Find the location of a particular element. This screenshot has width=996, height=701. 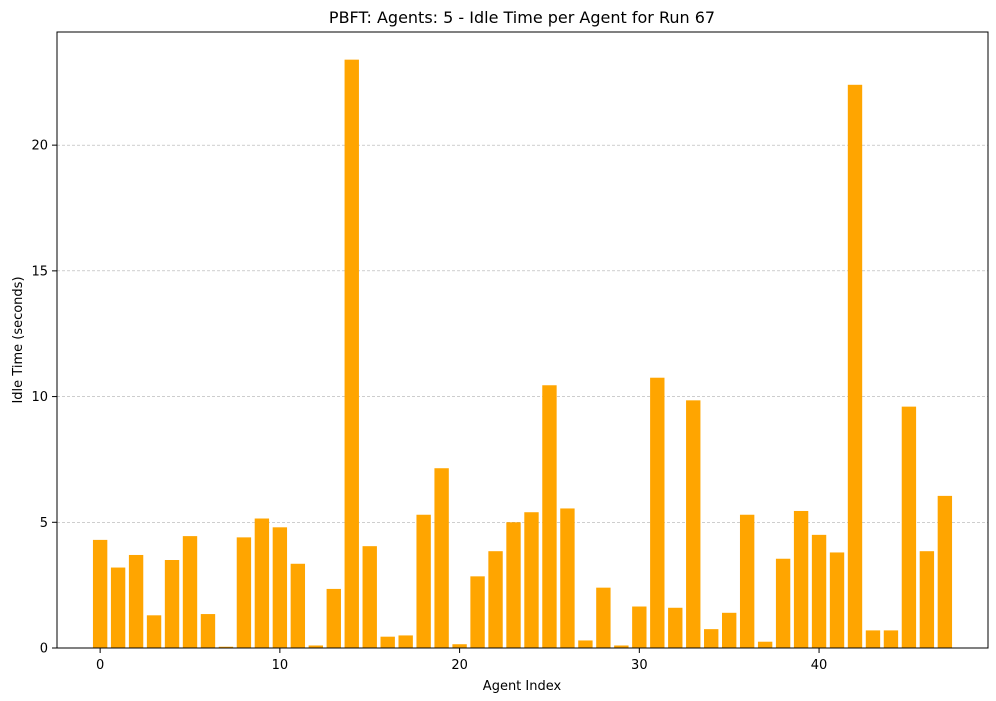

y-axis-ticks: 0 5 10 15 20 is located at coordinates (44, 398).